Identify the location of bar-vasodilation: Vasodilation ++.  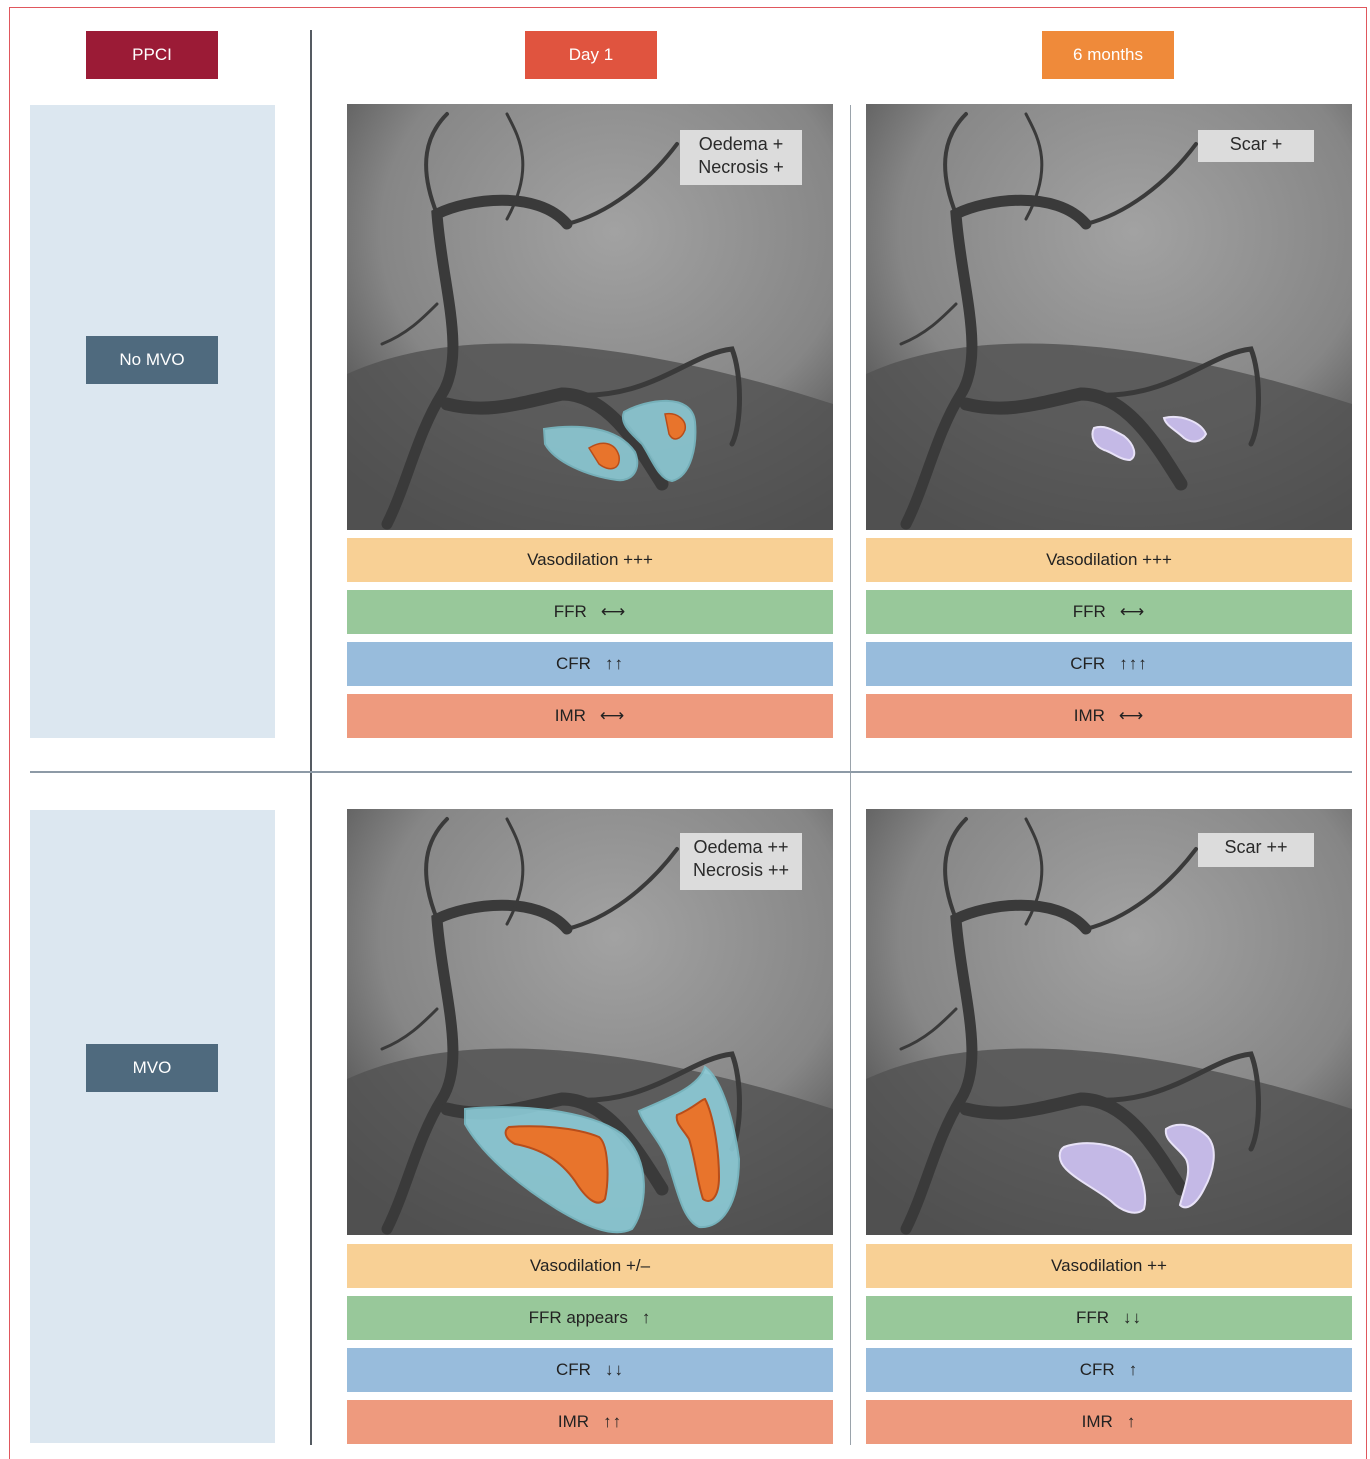
(1109, 1266).